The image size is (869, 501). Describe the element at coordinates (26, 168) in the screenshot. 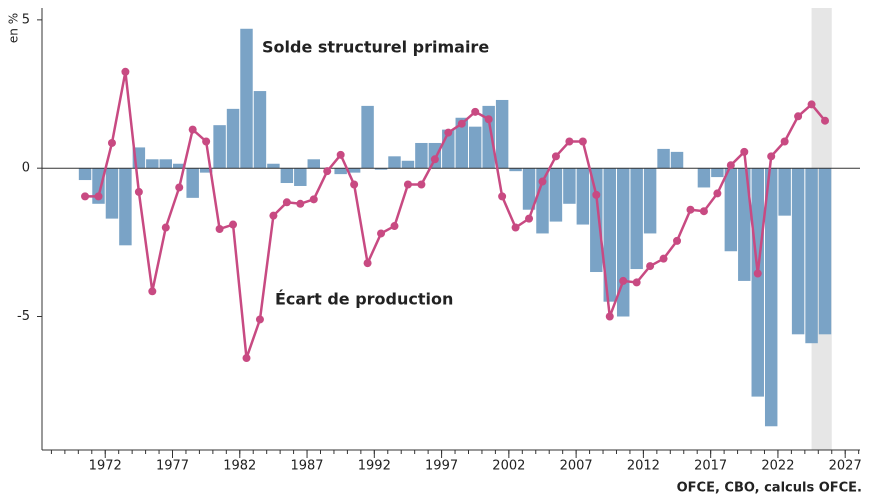

I see `y-tick-label: 0` at that location.